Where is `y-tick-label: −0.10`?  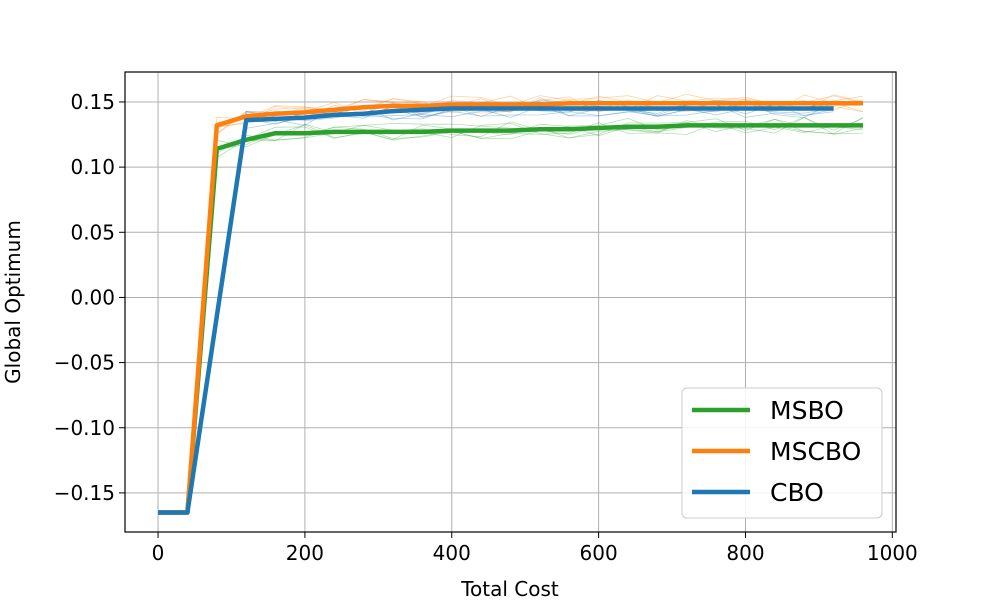 y-tick-label: −0.10 is located at coordinates (84, 428).